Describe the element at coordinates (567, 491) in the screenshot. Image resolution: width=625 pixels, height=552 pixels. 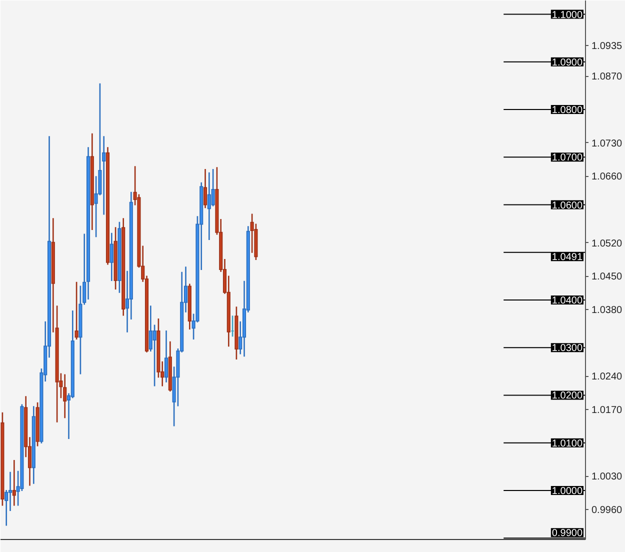
I see `ref-line-label: 1.0000` at that location.